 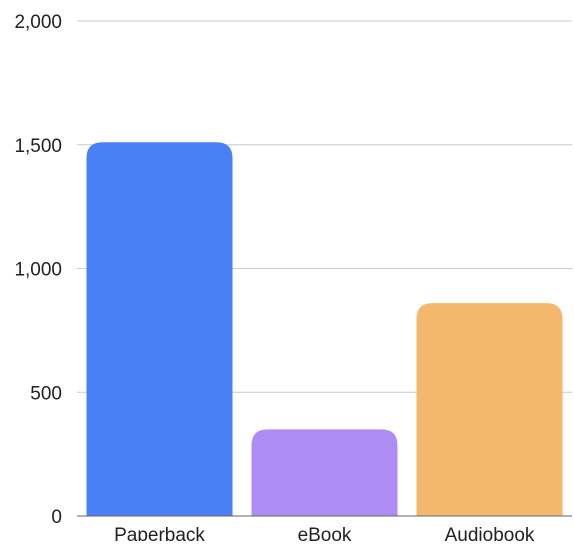 What do you see at coordinates (46, 393) in the screenshot?
I see `y-tick-label: 500` at bounding box center [46, 393].